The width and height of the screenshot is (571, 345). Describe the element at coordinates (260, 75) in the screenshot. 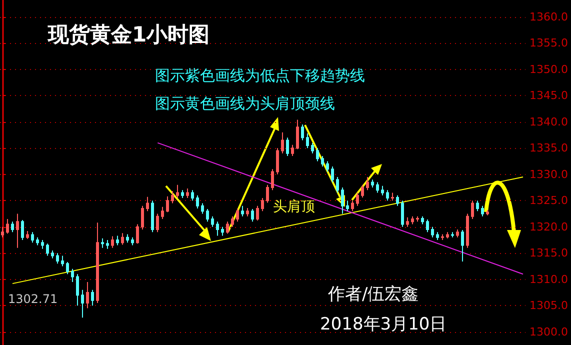

I see `annotation: 图示紫色画线为低点下移趋势线` at that location.